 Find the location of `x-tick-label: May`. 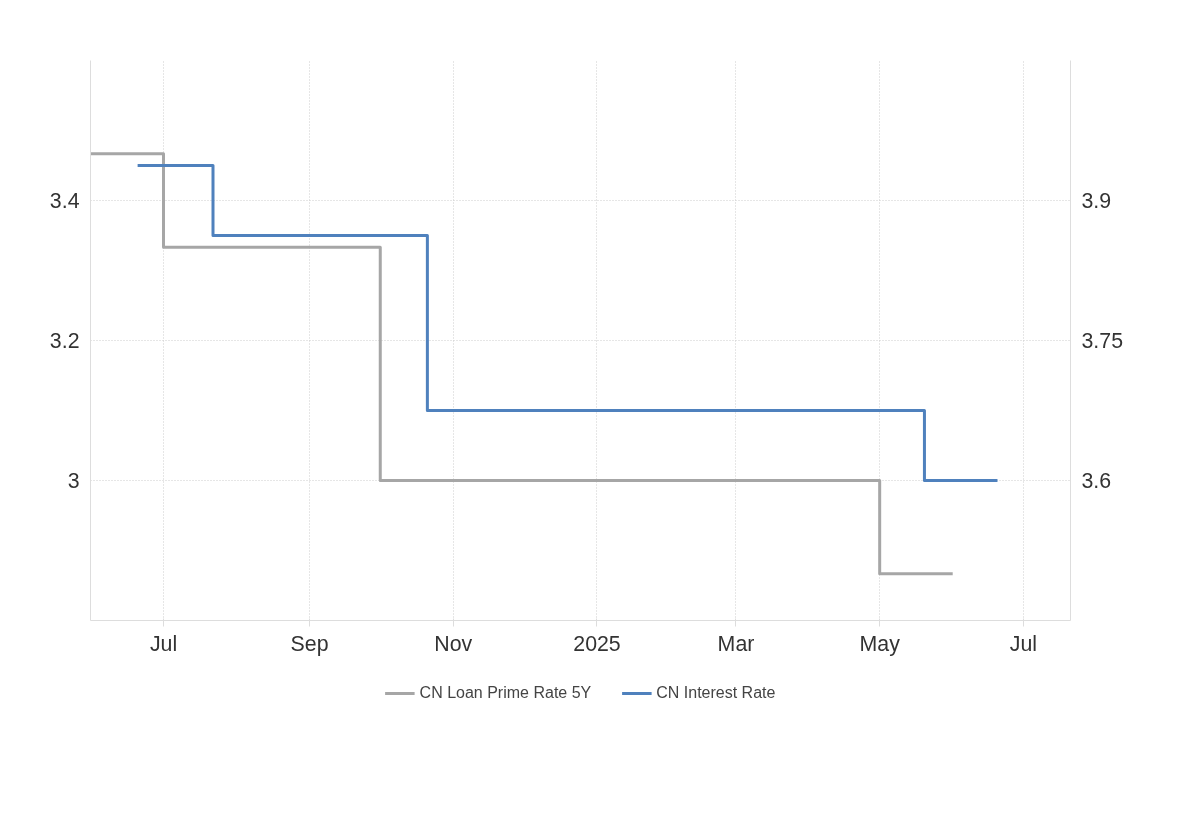

x-tick-label: May is located at coordinates (880, 643).